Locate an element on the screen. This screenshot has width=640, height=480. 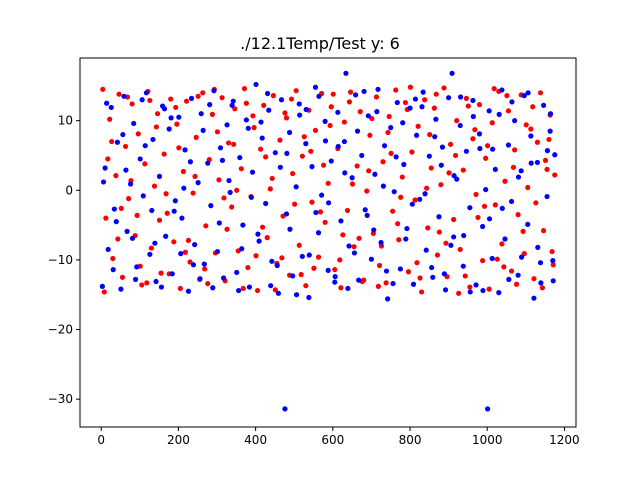
y-tick-label-2: −10 is located at coordinates (60, 260).